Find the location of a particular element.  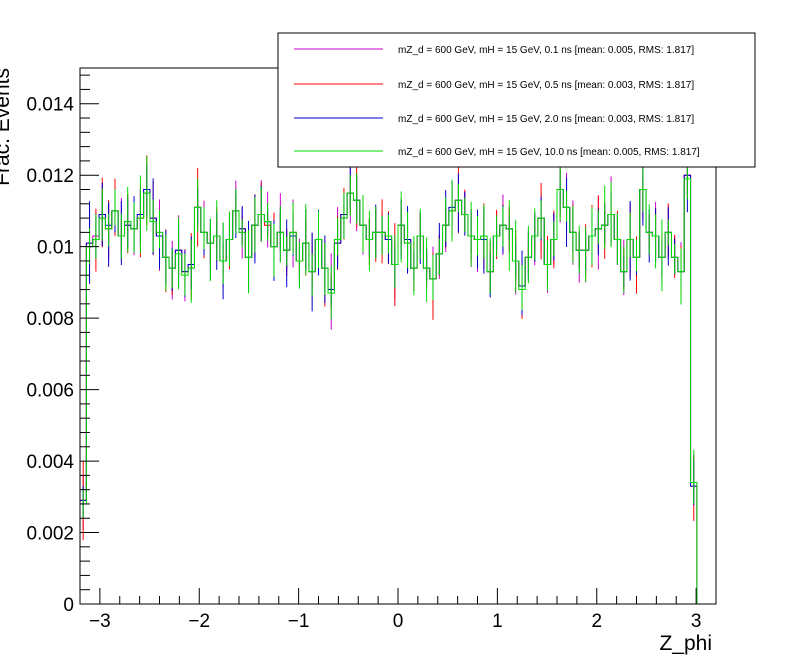

legend-box is located at coordinates (516, 100).